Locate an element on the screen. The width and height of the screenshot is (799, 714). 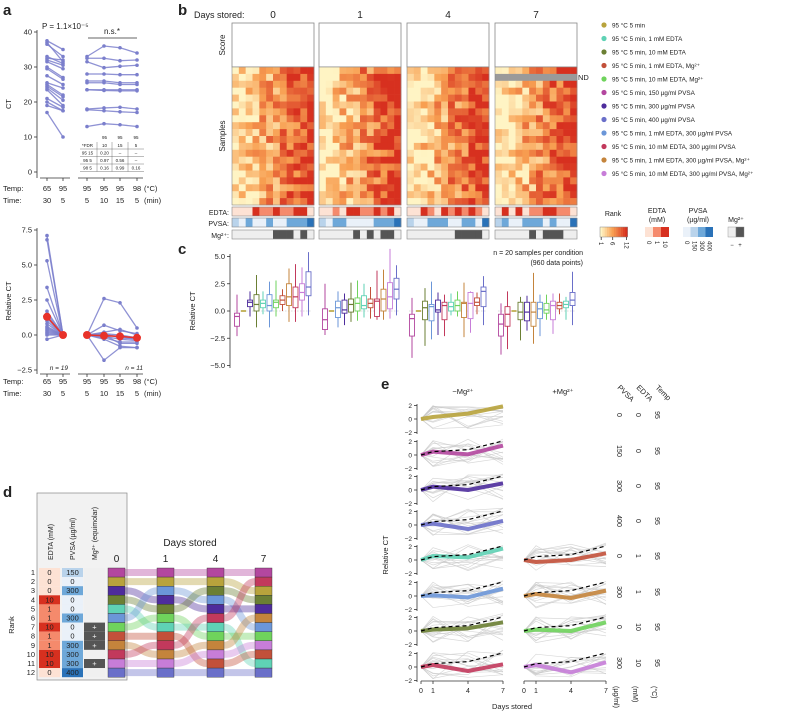
rank-legend-gradient is located at coordinates (617, 232).